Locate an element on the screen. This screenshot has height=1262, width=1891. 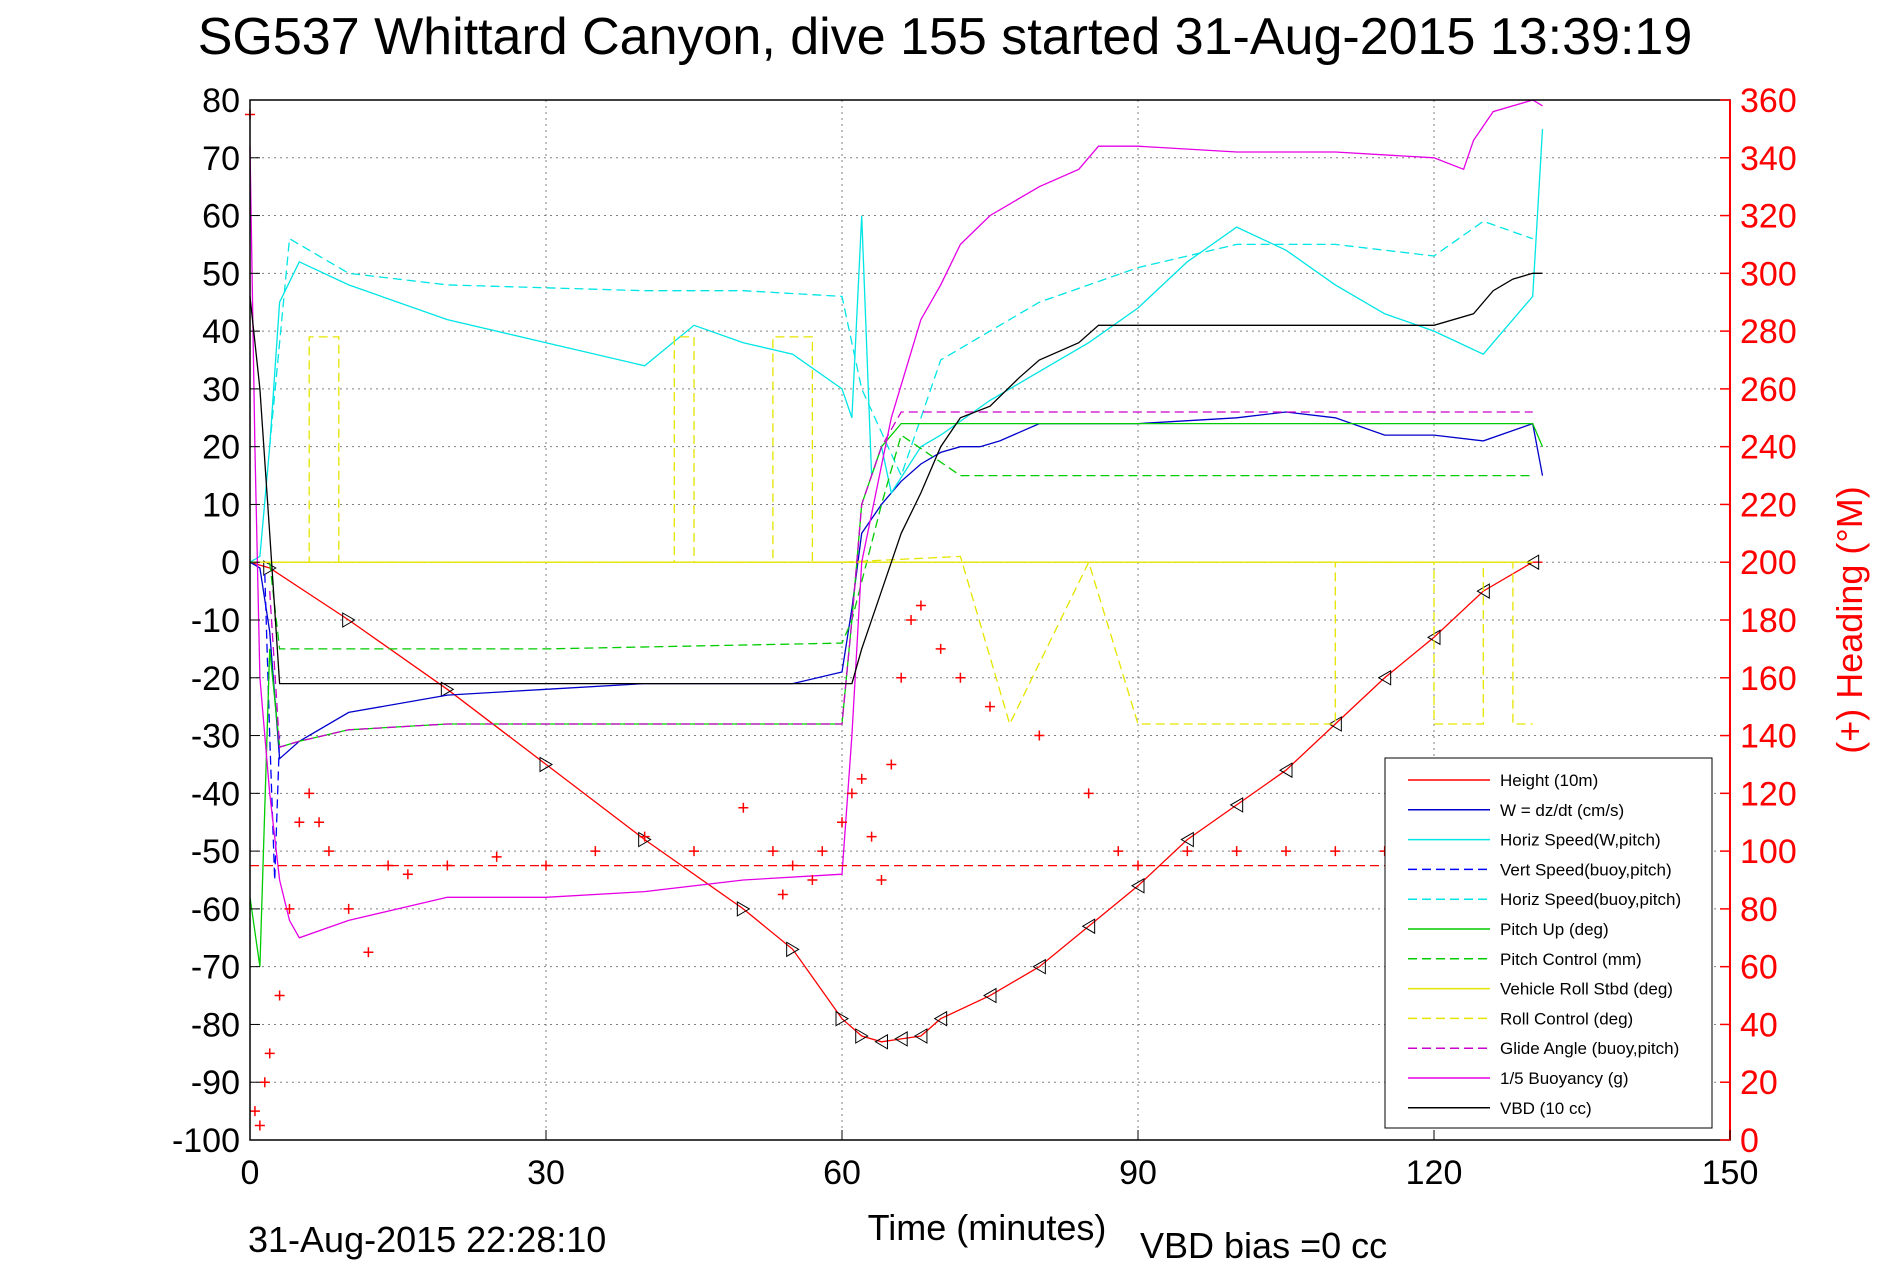
right-tick-label: 360 is located at coordinates (1768, 101).